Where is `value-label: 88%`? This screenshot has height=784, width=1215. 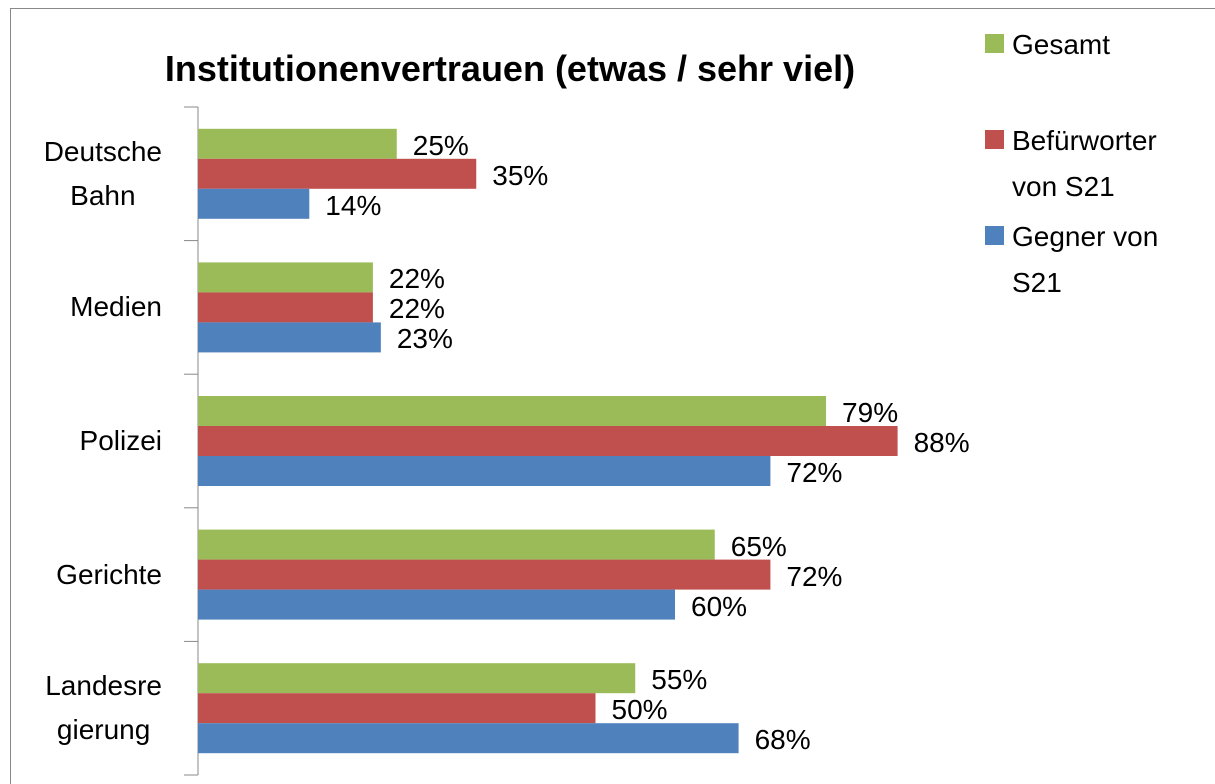 value-label: 88% is located at coordinates (941, 442).